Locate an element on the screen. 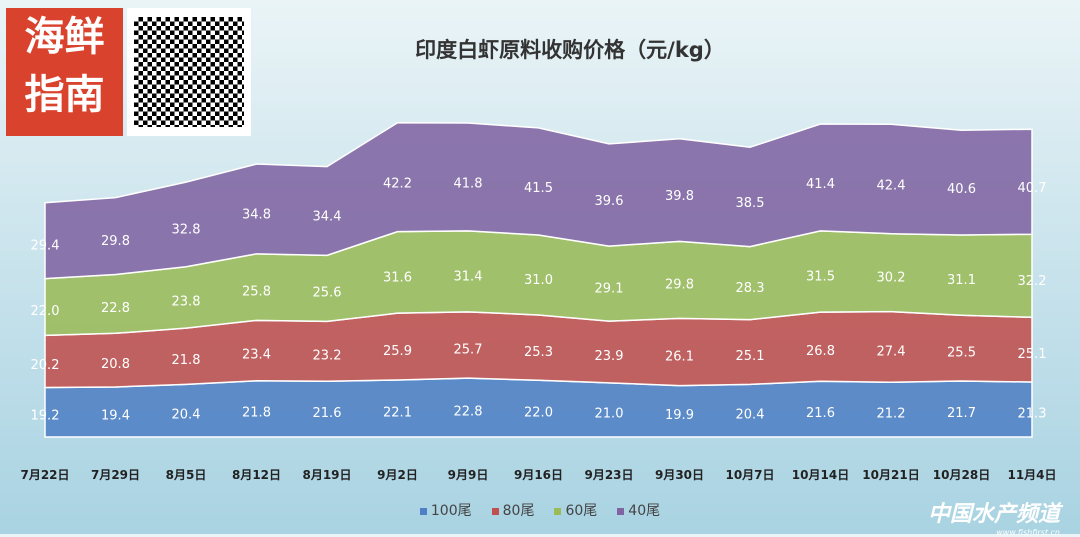 This screenshot has height=537, width=1080. legend-item: 60尾 is located at coordinates (575, 511).